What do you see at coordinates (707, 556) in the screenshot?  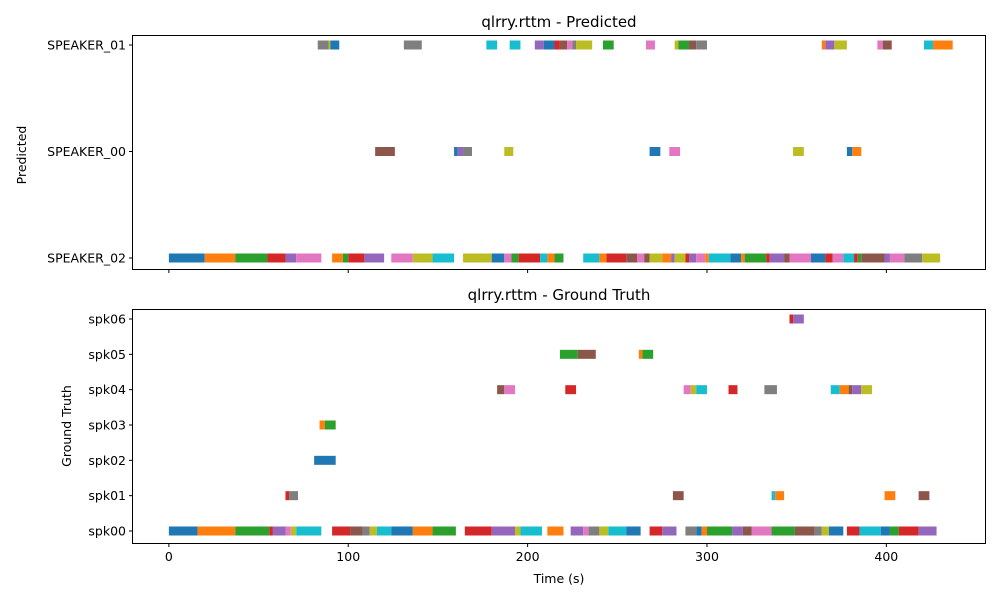 I see `x-tick-label: 300` at bounding box center [707, 556].